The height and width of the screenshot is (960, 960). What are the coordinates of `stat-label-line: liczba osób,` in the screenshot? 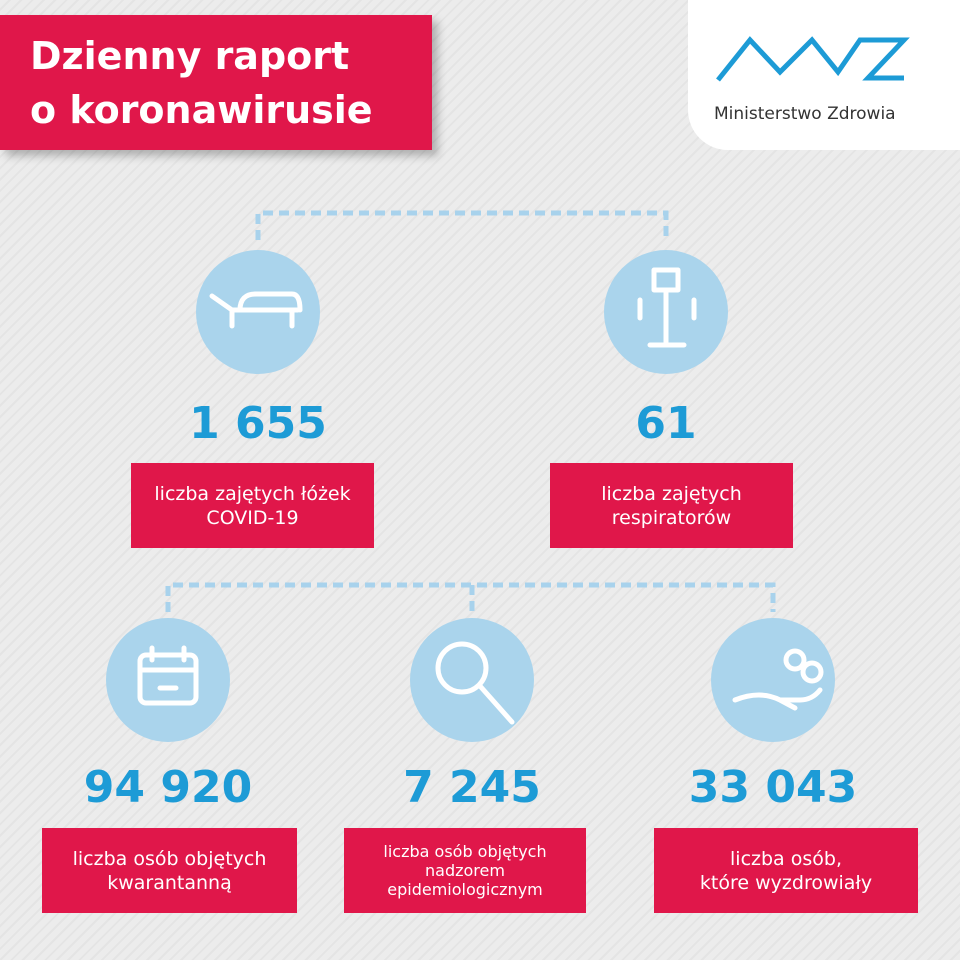 It's located at (786, 858).